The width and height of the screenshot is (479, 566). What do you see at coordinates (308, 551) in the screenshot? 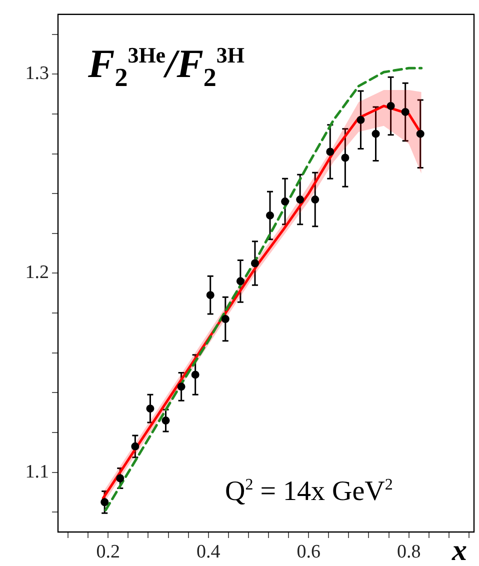
I see `x-tick-label: 0.6` at bounding box center [308, 551].